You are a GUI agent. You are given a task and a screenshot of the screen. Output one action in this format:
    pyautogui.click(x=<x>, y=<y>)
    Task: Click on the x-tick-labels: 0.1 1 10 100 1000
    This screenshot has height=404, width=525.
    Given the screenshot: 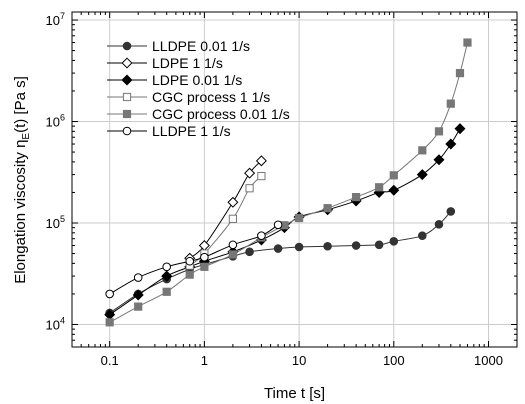 What is the action you would take?
    pyautogui.click(x=302, y=360)
    